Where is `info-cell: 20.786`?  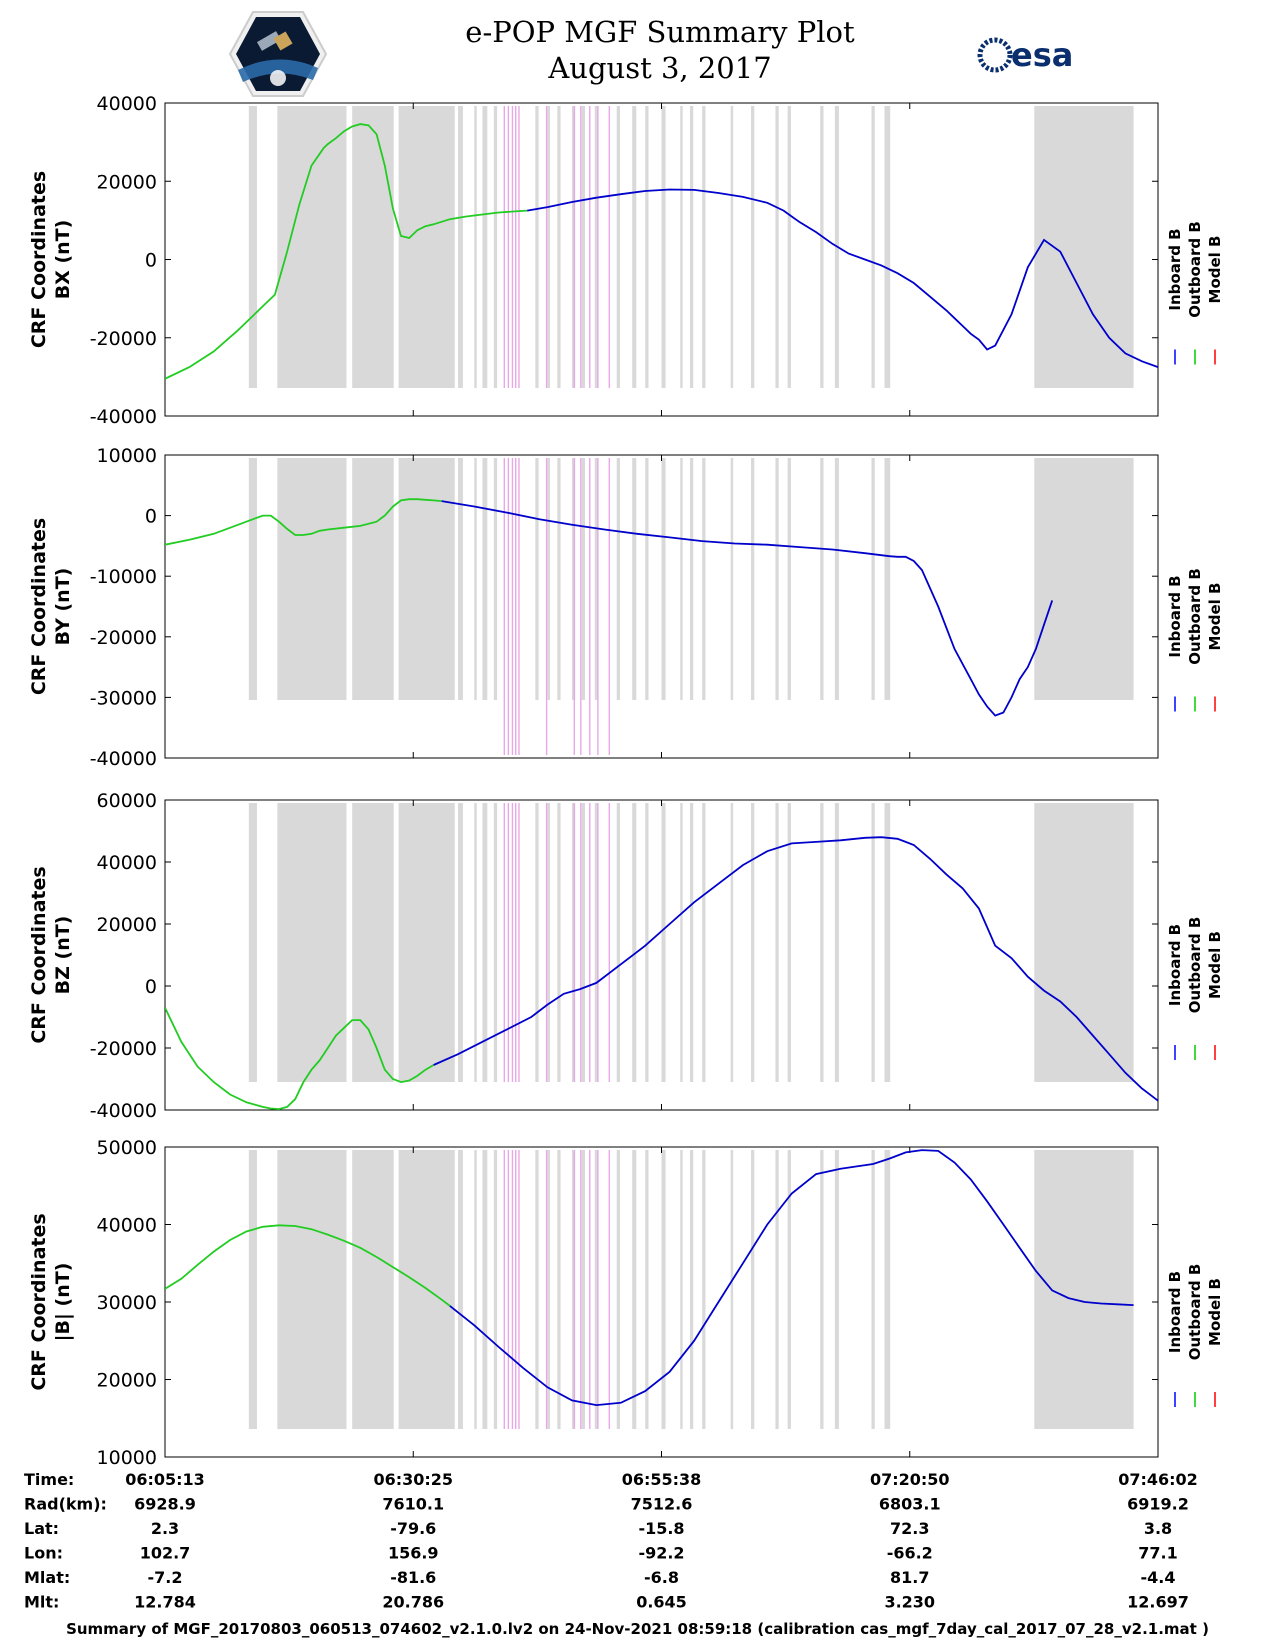
info-cell: 20.786 is located at coordinates (413, 1602).